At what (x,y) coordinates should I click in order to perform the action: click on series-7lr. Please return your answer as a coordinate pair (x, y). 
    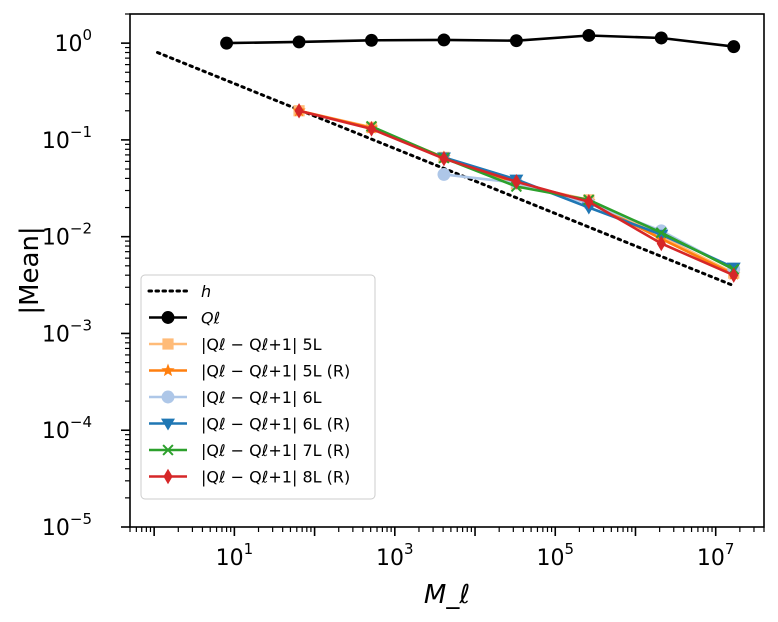
    Looking at the image, I should click on (552, 197).